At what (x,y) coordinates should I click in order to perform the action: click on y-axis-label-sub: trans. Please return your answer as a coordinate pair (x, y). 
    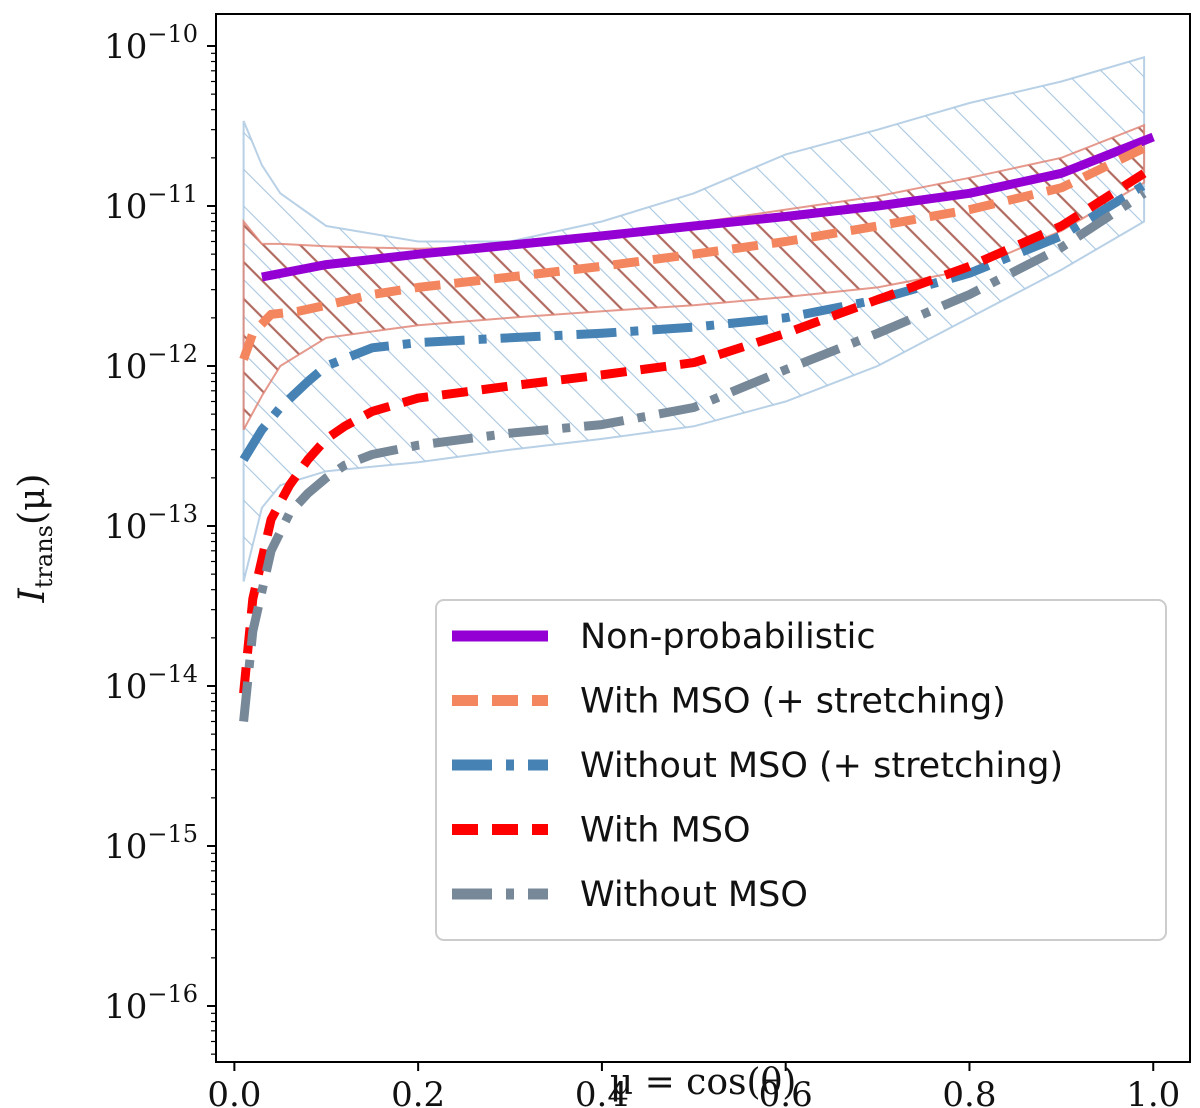
    Looking at the image, I should click on (44, 556).